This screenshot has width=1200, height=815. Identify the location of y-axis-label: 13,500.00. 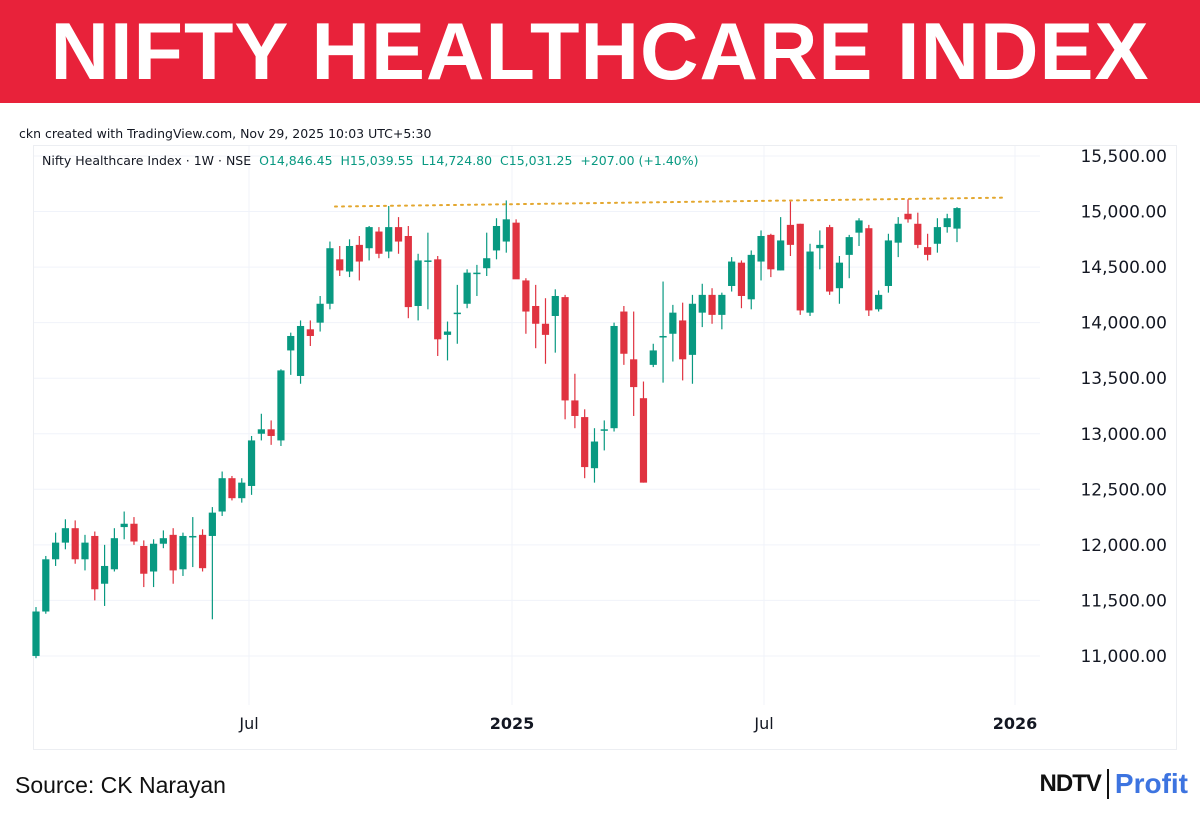
(1123, 379).